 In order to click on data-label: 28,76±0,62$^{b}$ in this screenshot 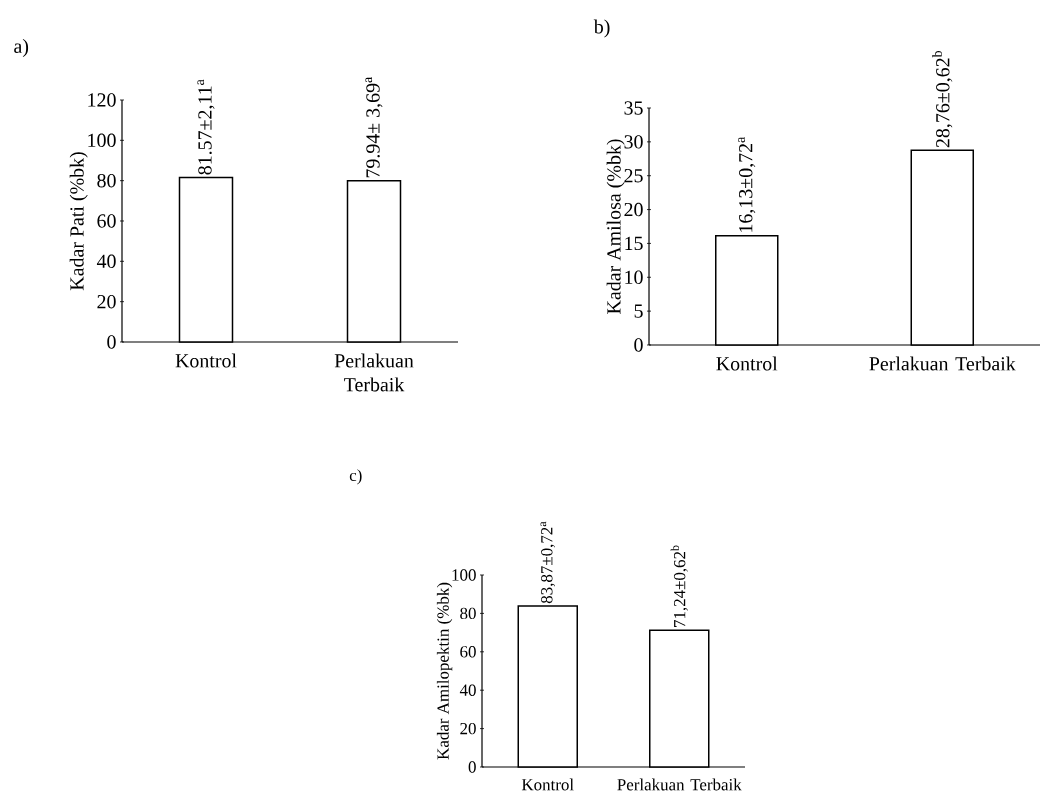, I will do `click(942, 99)`.